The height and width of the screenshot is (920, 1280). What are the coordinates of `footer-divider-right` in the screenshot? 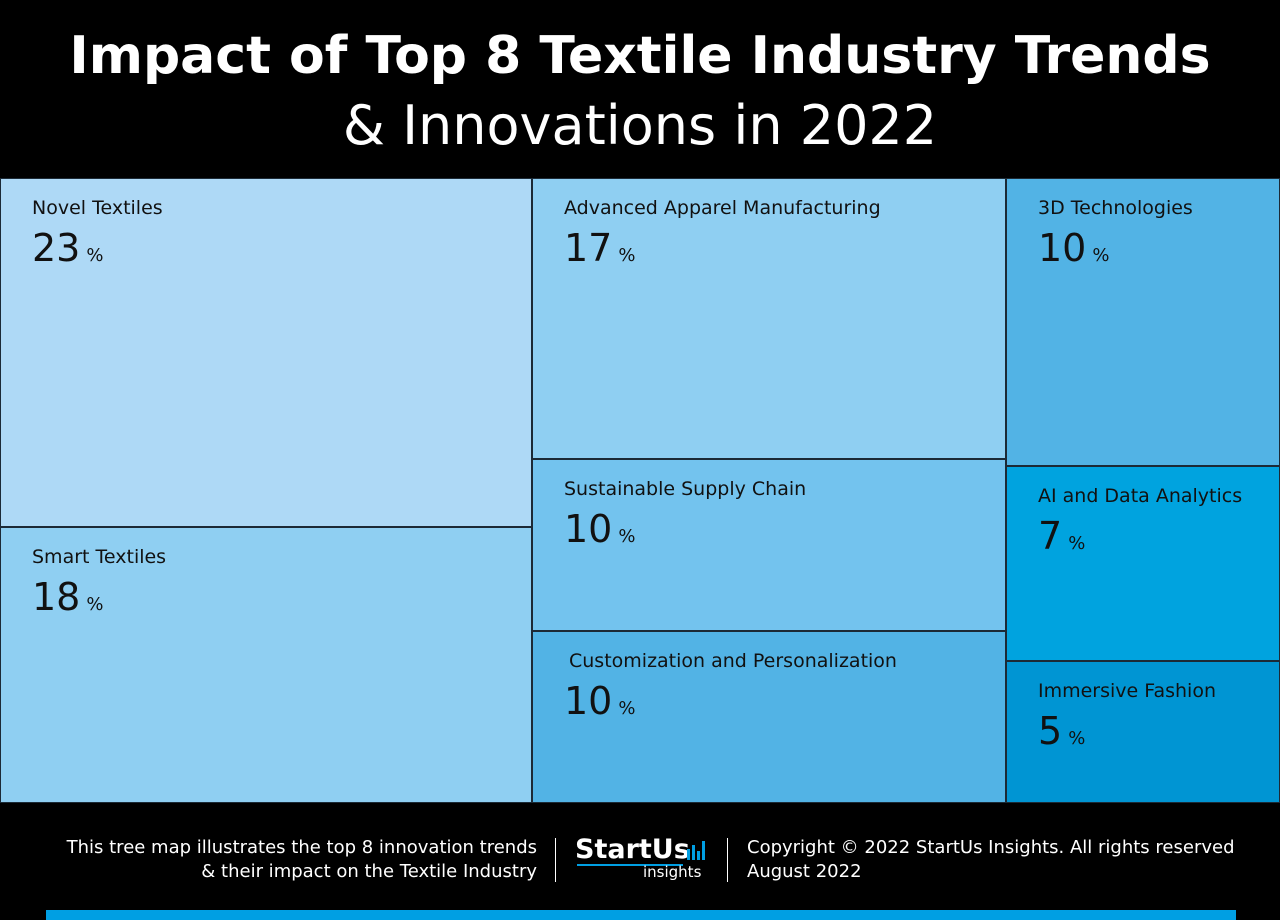 It's located at (727, 860).